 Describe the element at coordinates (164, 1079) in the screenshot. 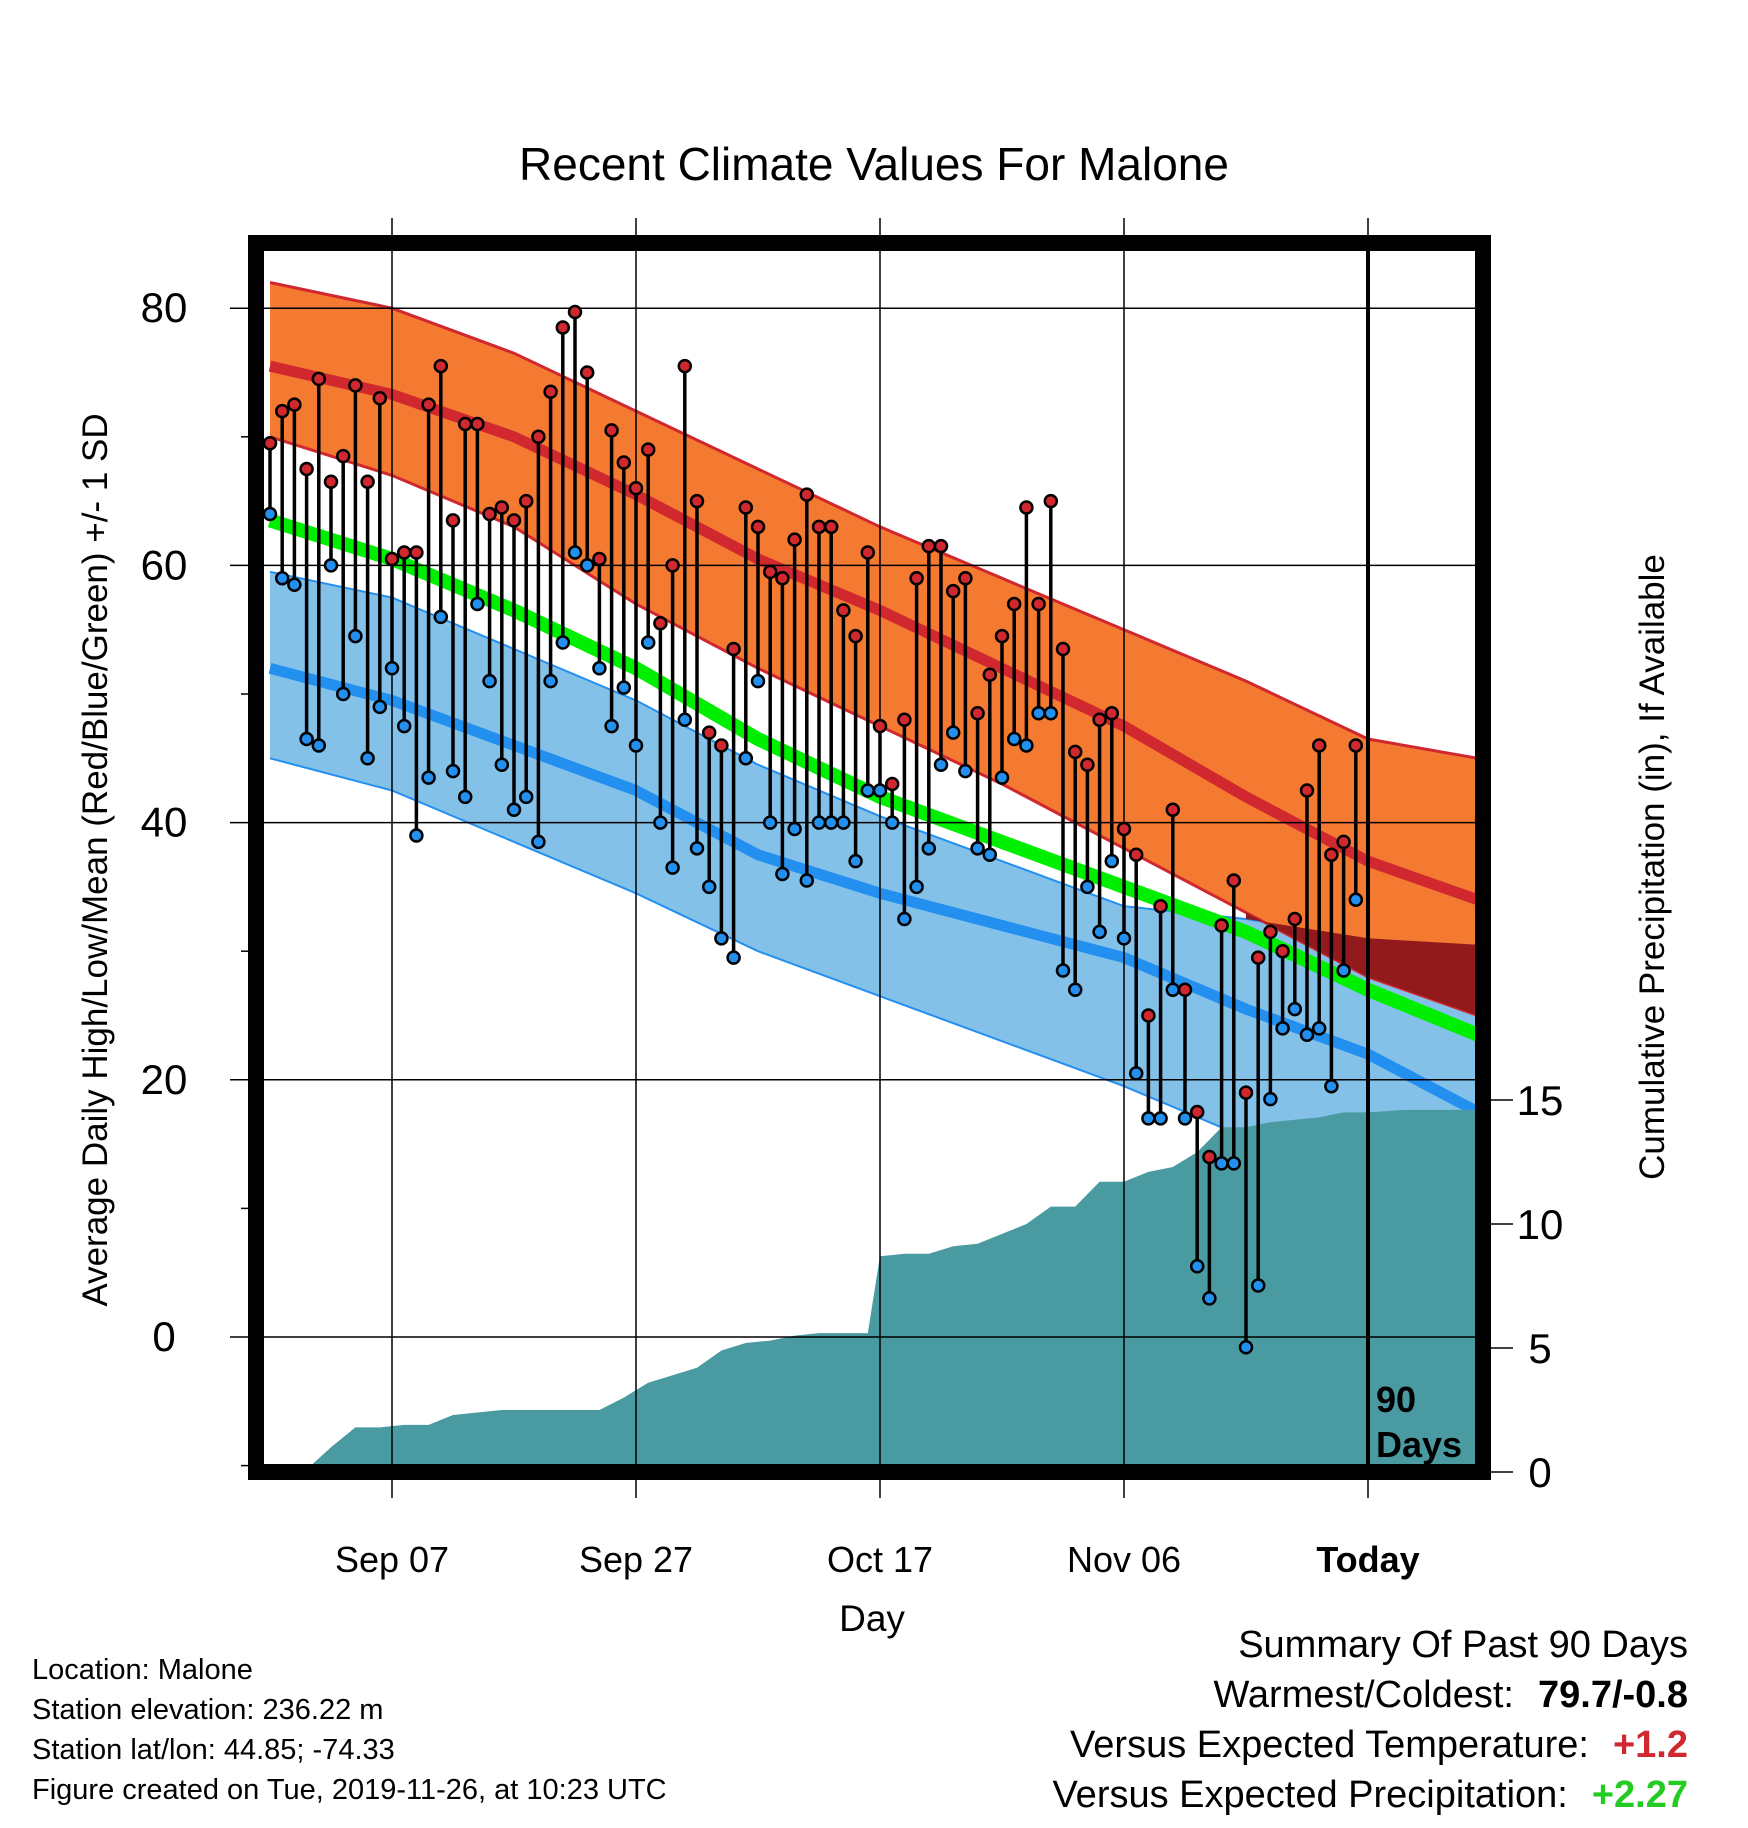

I see `y-tick-label: 20` at that location.